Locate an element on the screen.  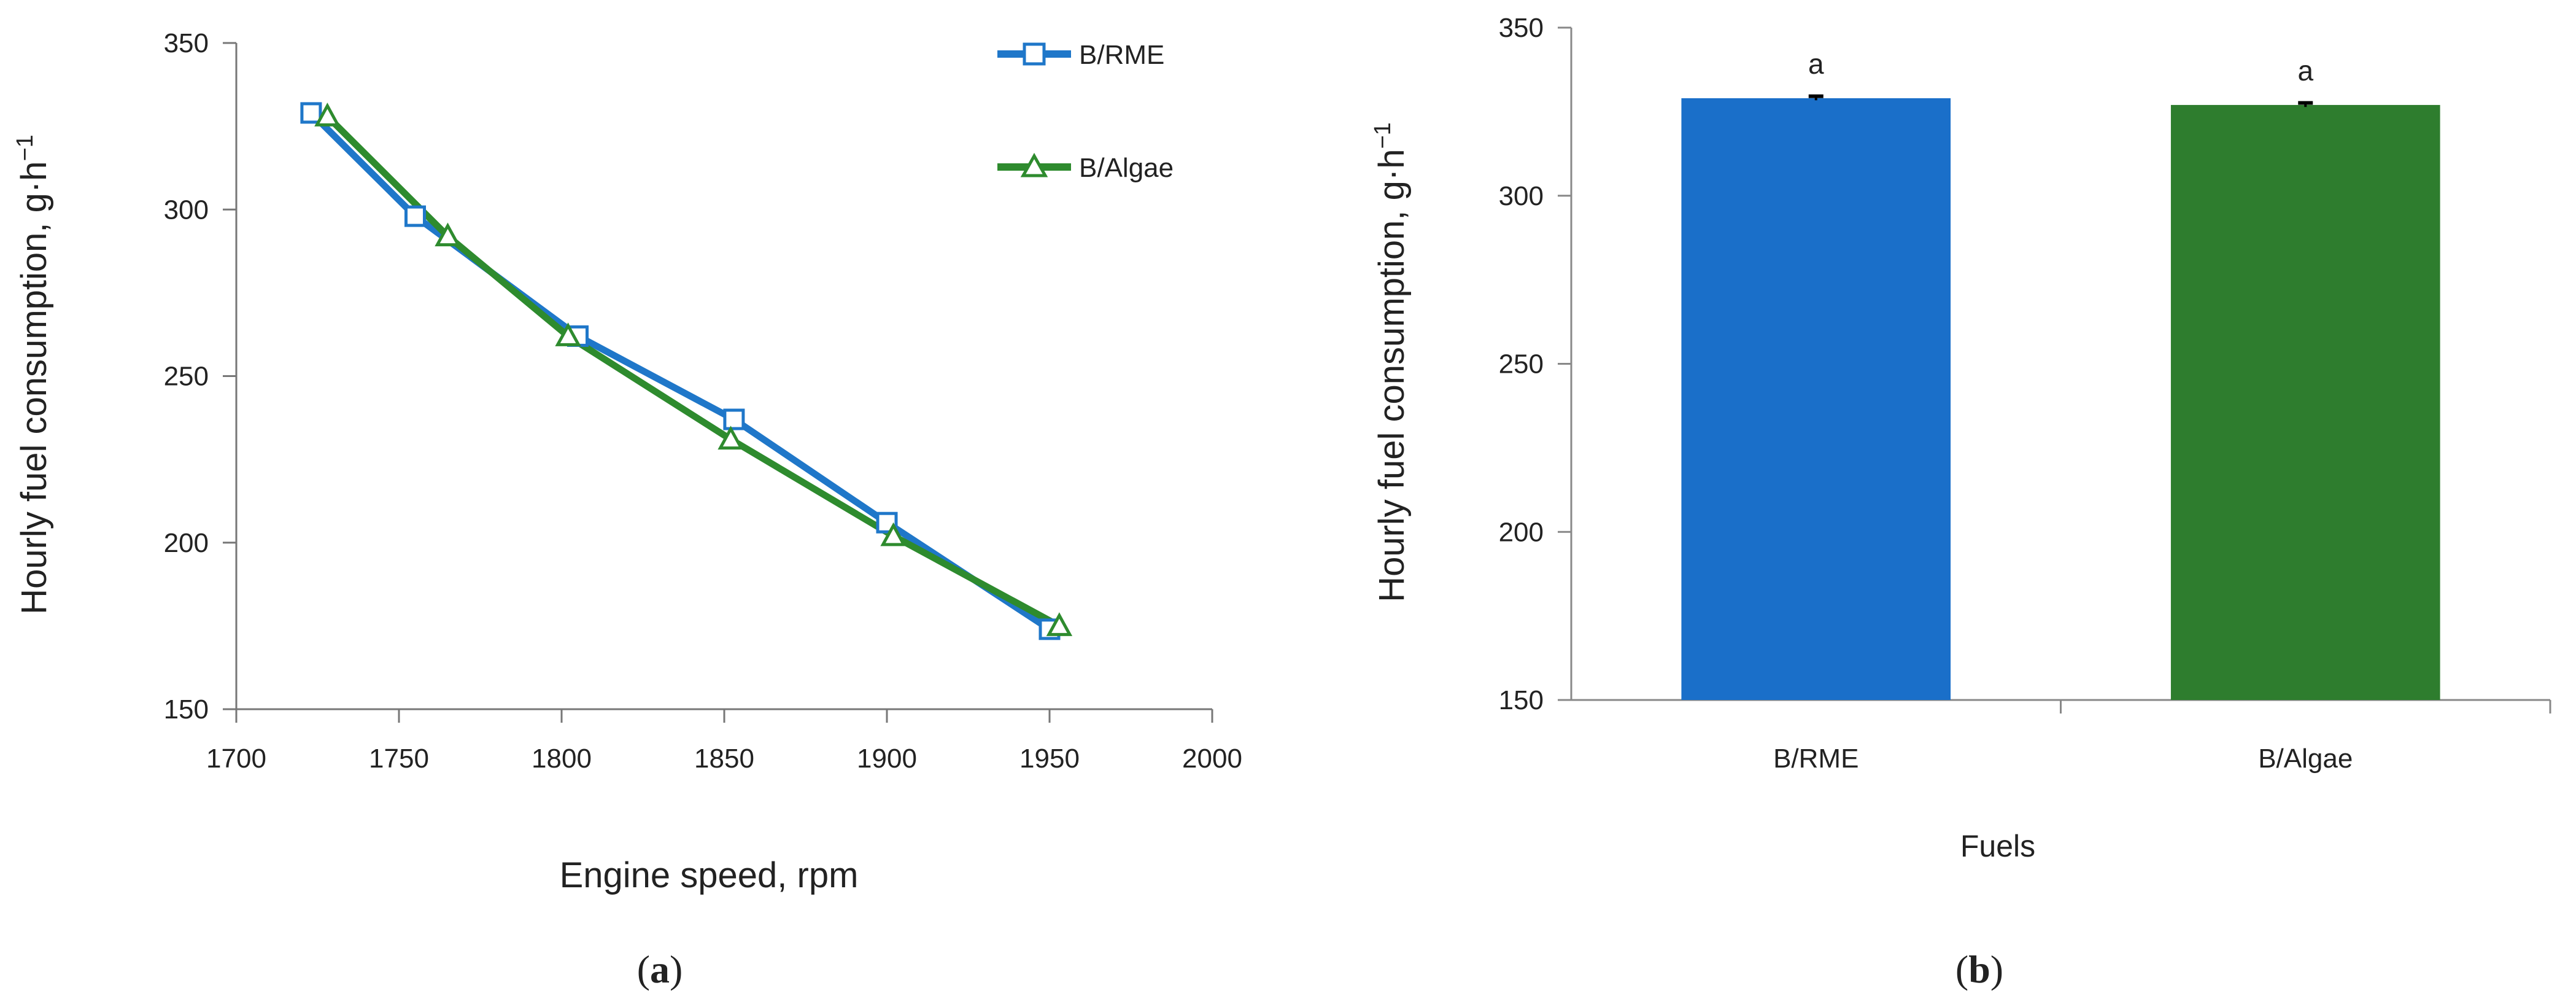
legend-marker-b-algae is located at coordinates (1034, 164).